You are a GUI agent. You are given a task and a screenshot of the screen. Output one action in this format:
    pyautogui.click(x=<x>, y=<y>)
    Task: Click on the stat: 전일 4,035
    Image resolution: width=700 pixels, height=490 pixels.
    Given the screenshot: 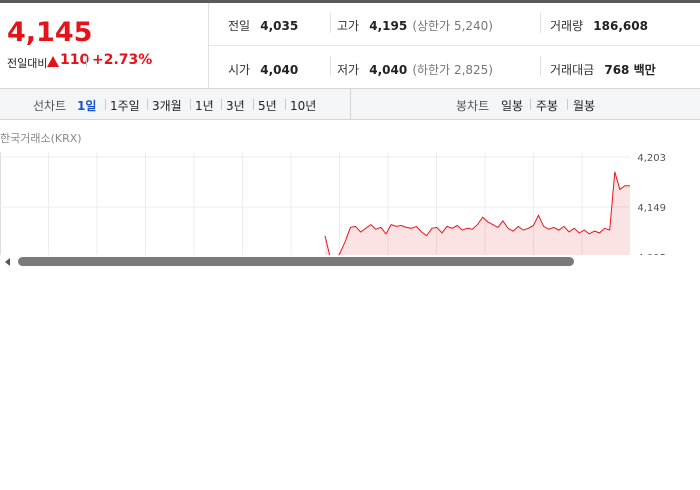 What is the action you would take?
    pyautogui.click(x=263, y=24)
    